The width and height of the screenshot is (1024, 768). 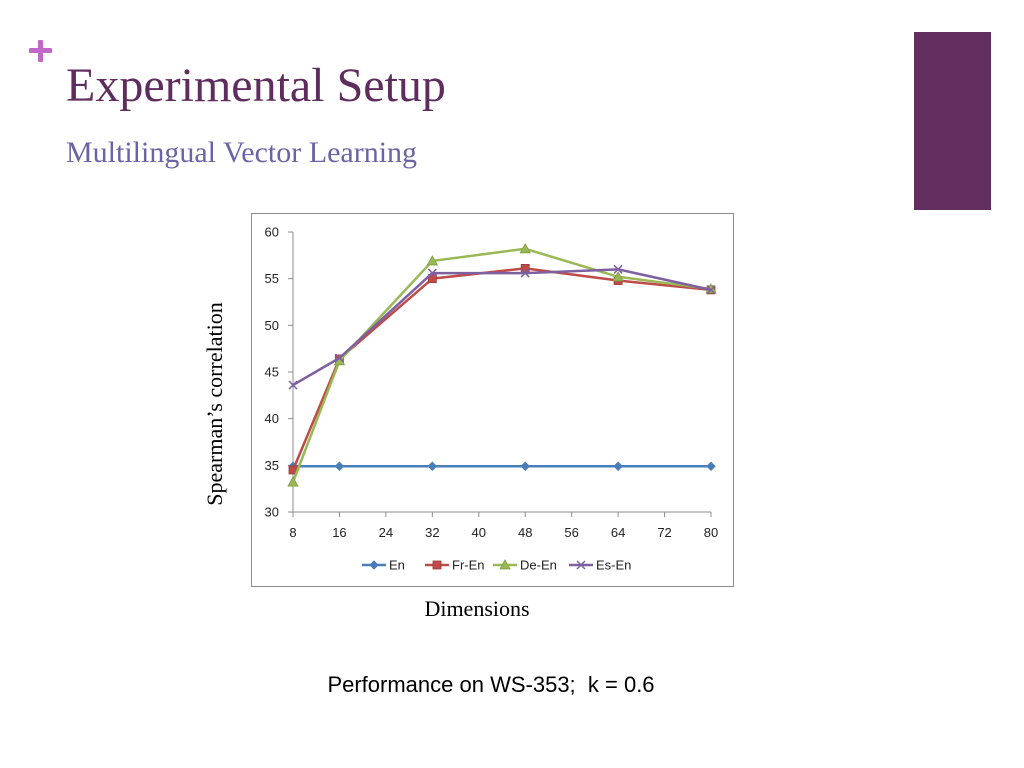 I want to click on series-line-fr-en, so click(x=501, y=369).